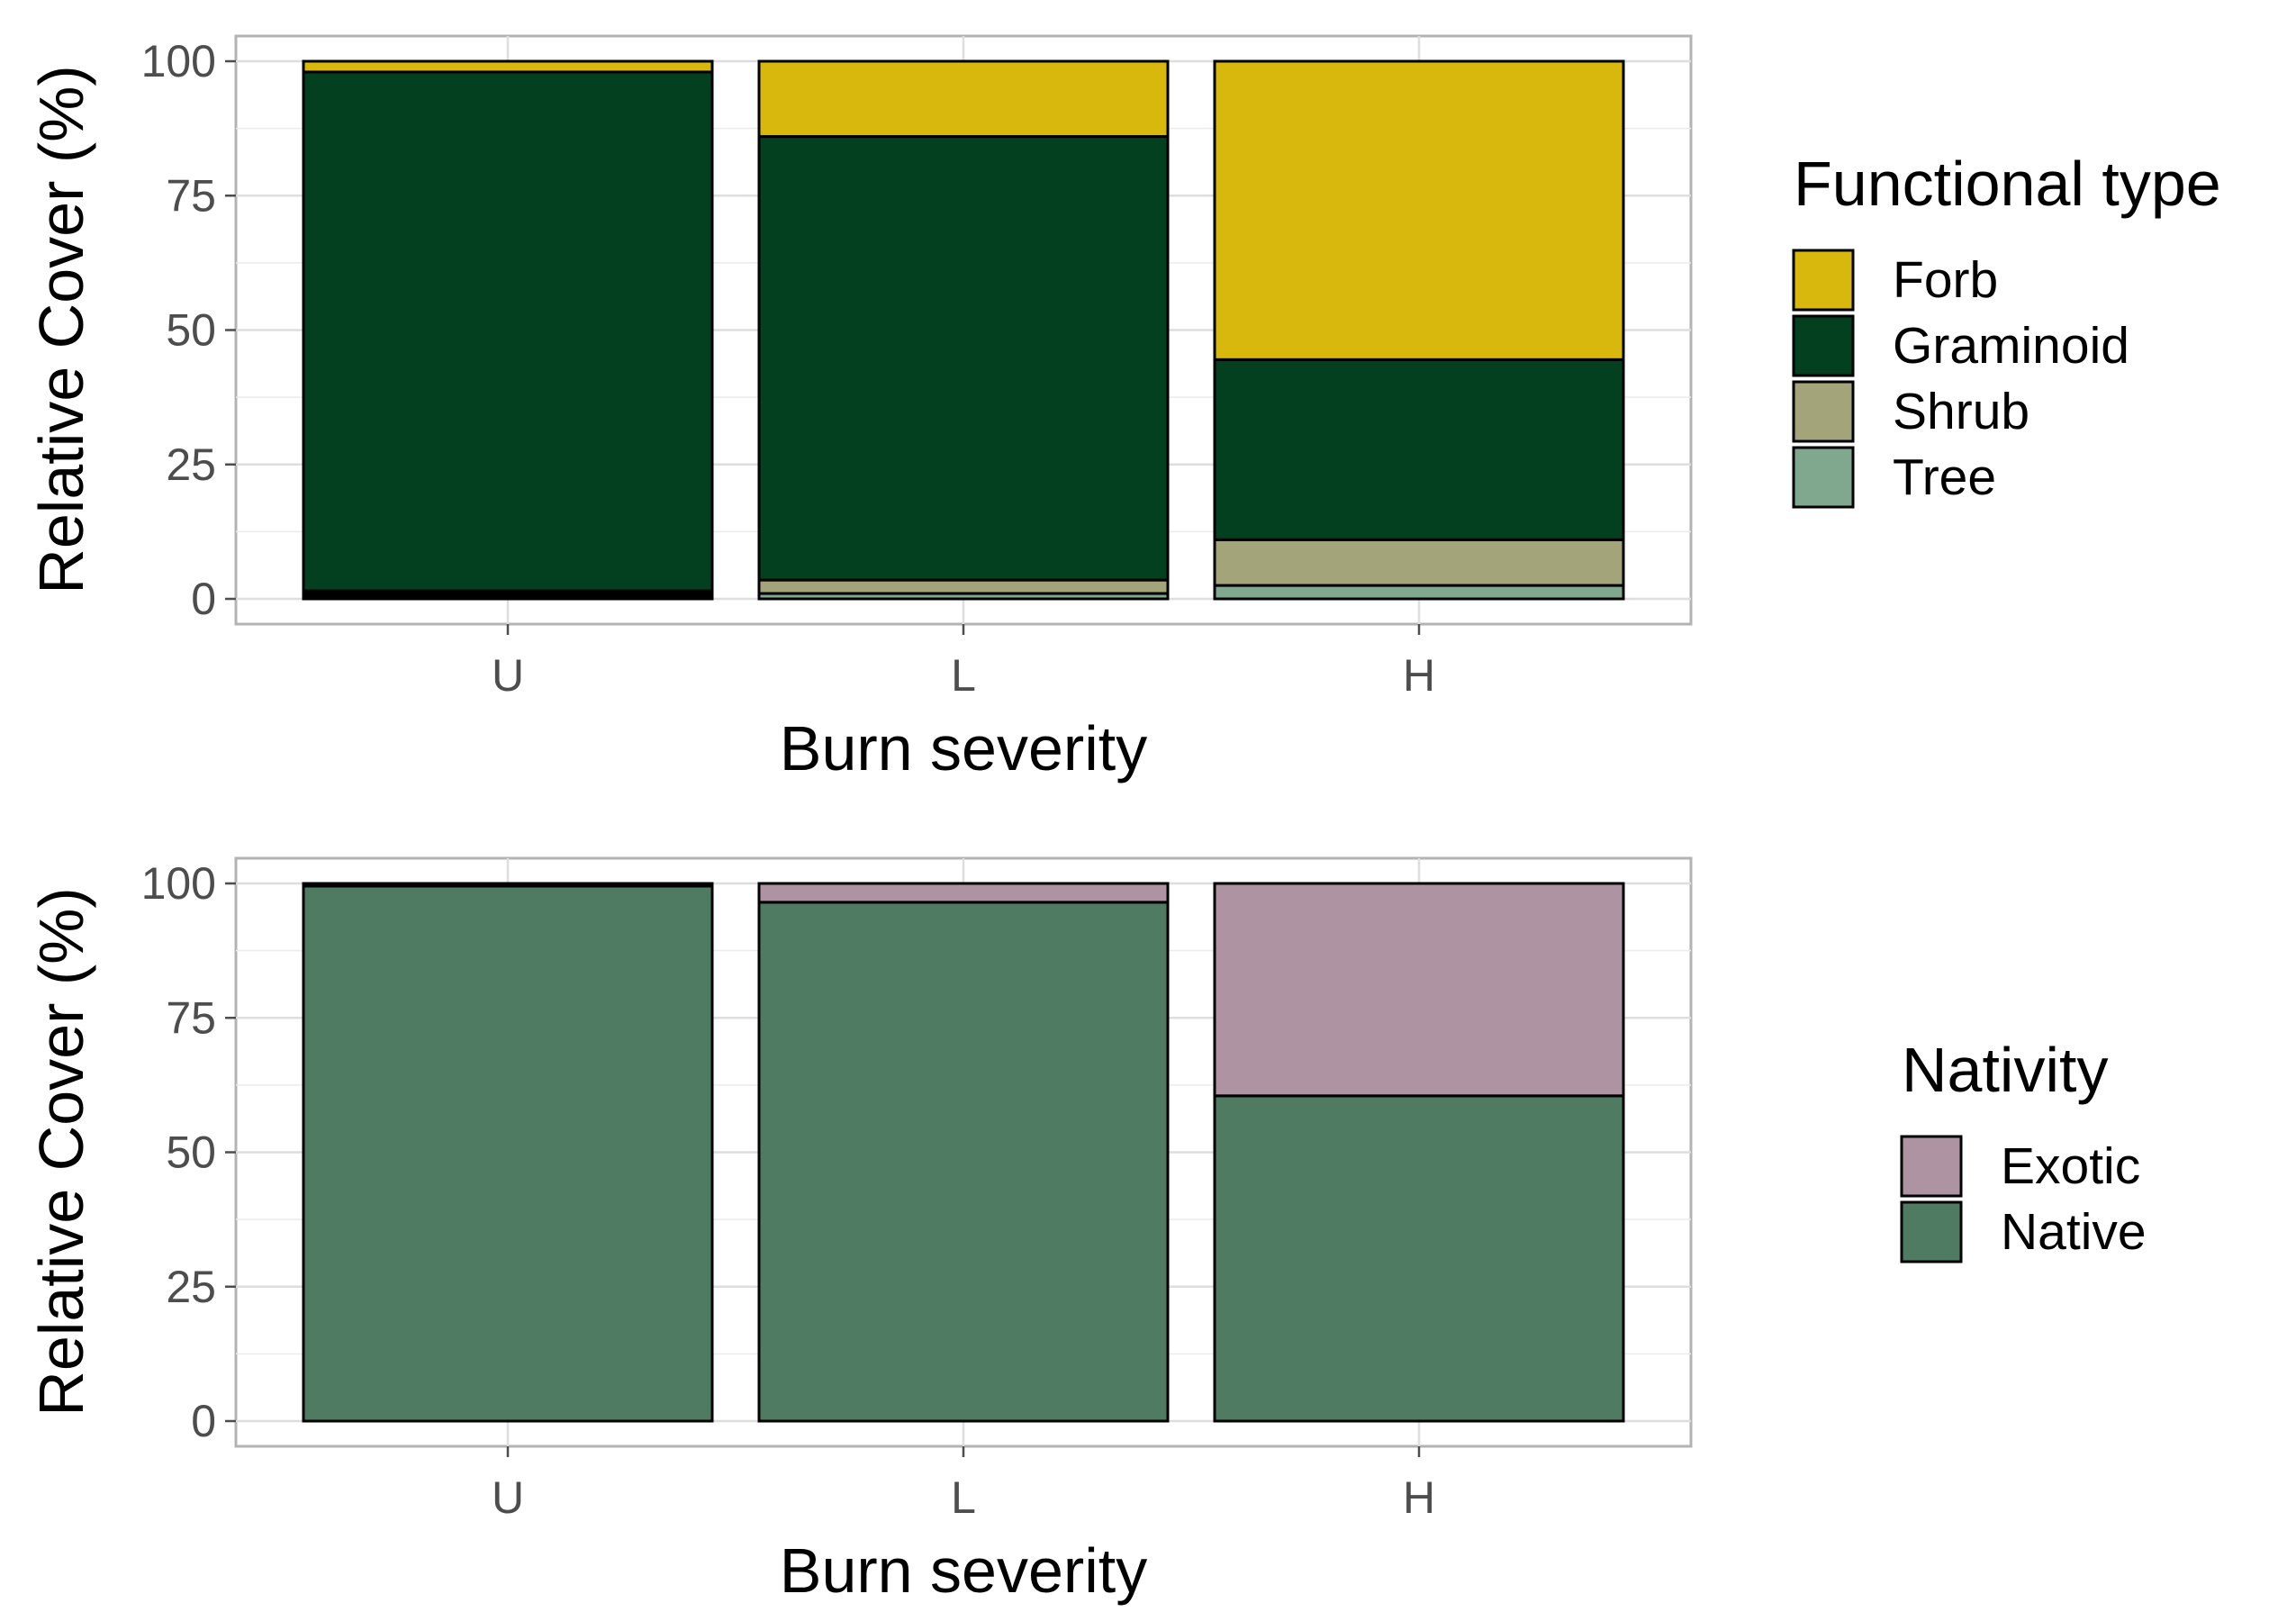 The width and height of the screenshot is (2296, 1621). Describe the element at coordinates (1824, 280) in the screenshot. I see `legend-key-forb` at that location.